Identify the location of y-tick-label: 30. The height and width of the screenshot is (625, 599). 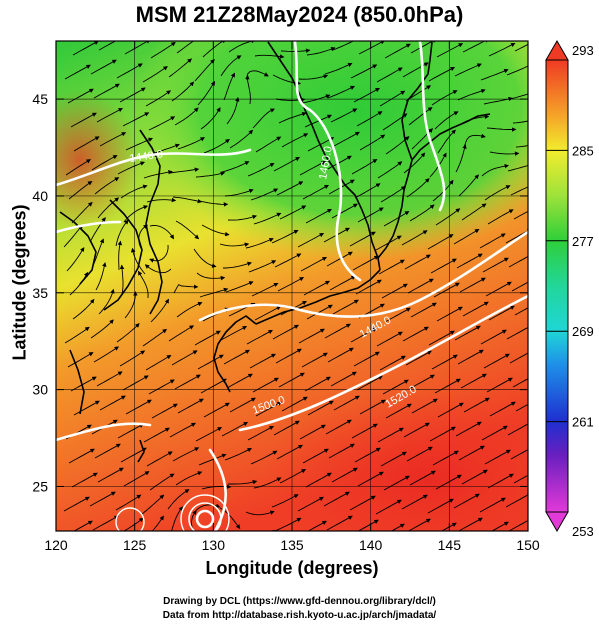
(40, 390).